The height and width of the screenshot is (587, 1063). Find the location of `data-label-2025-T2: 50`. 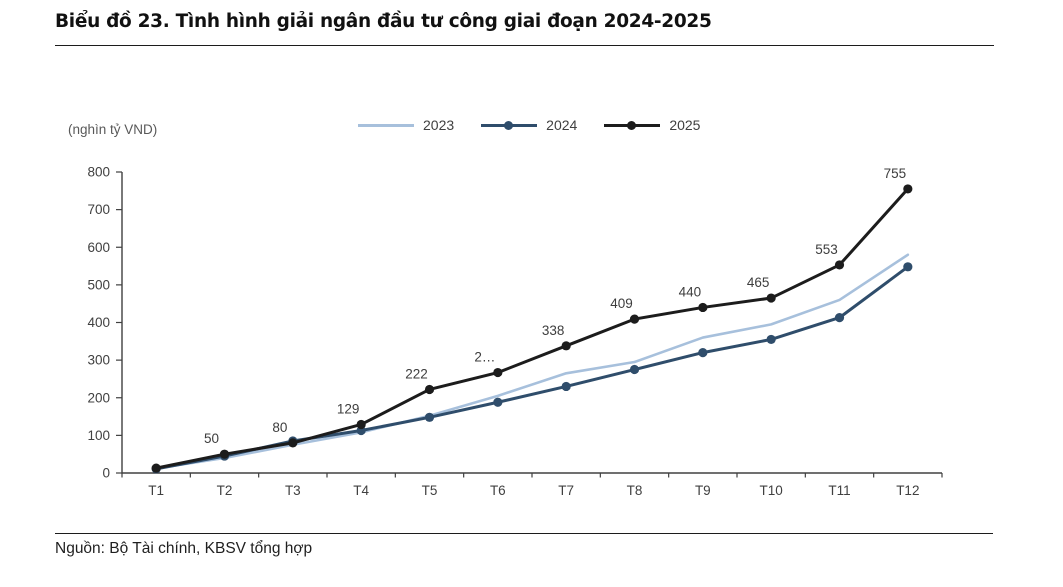

data-label-2025-T2: 50 is located at coordinates (211, 438).